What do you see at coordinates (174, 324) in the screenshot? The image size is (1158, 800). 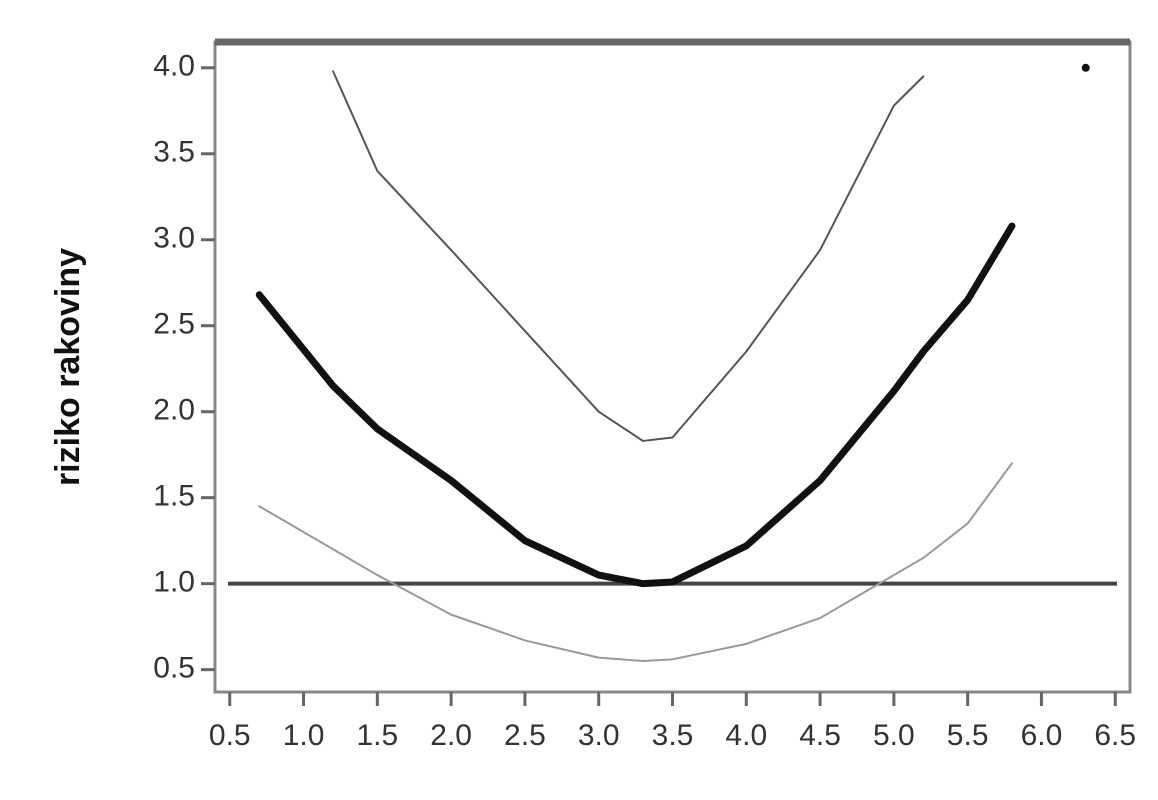 I see `y-tick-label: 2.5` at bounding box center [174, 324].